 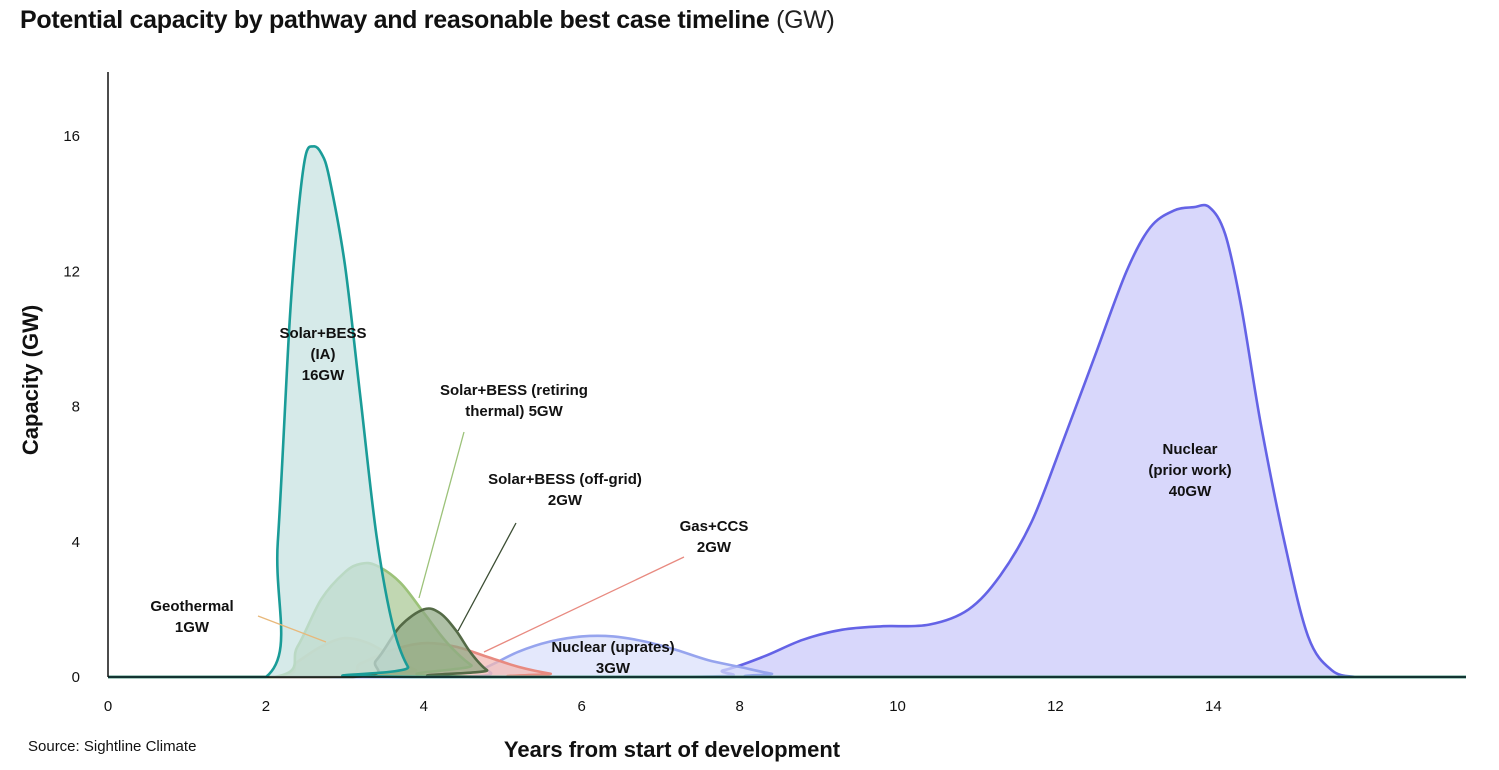 I want to click on leader-off-grid, so click(x=487, y=577).